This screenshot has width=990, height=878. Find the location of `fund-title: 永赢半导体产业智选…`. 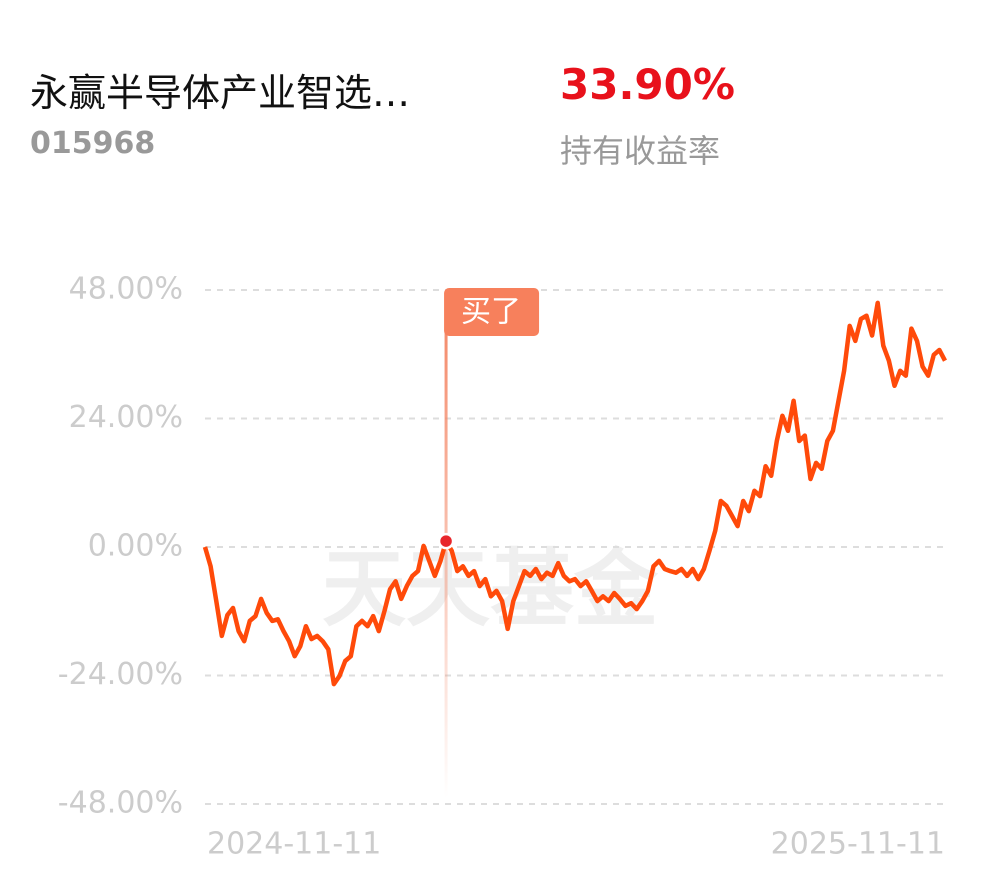

fund-title: 永赢半导体产业智选… is located at coordinates (220, 93).